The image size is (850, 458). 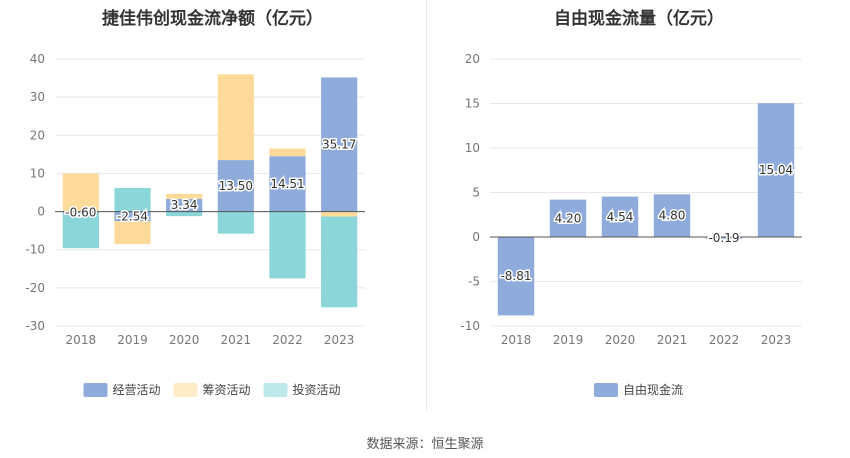 What do you see at coordinates (476, 193) in the screenshot?
I see `y-tick-label: 5` at bounding box center [476, 193].